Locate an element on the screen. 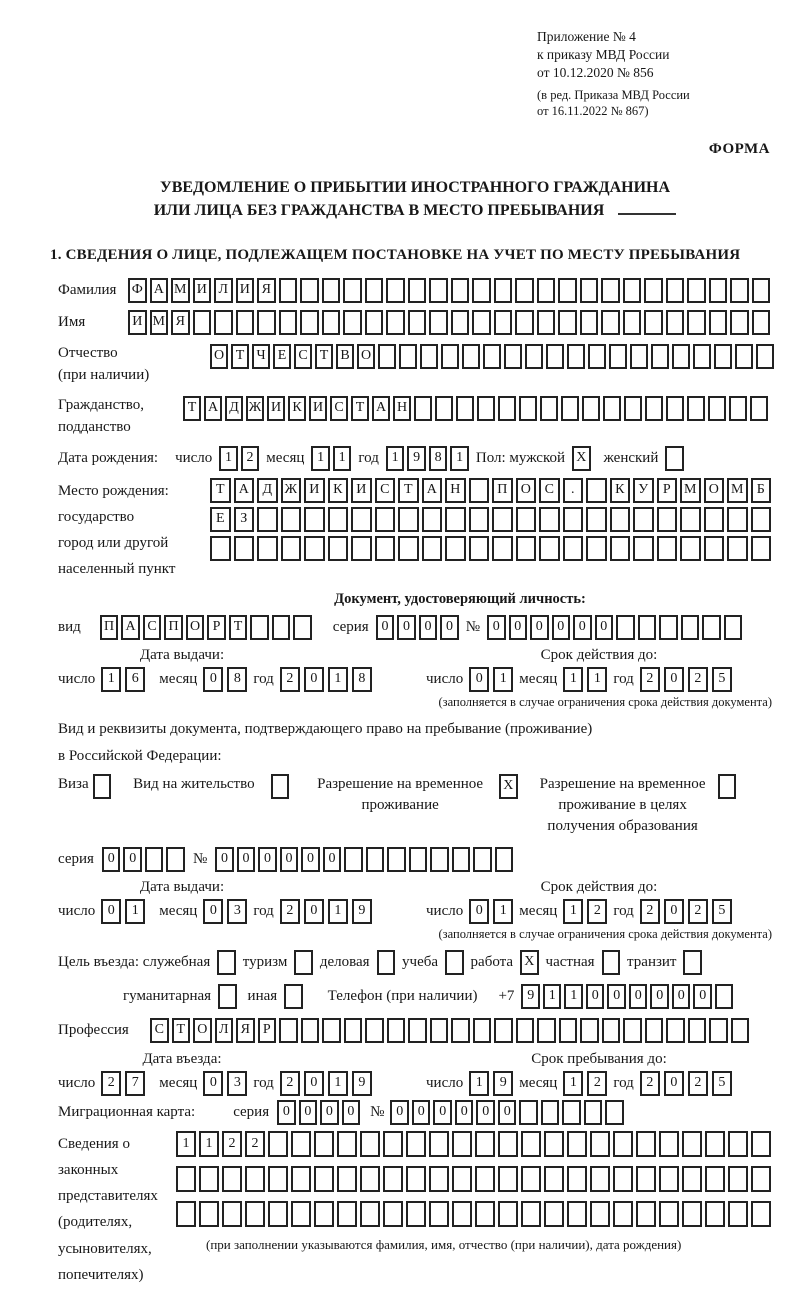 This screenshot has width=800, height=1298. char-box: X is located at coordinates (508, 786).